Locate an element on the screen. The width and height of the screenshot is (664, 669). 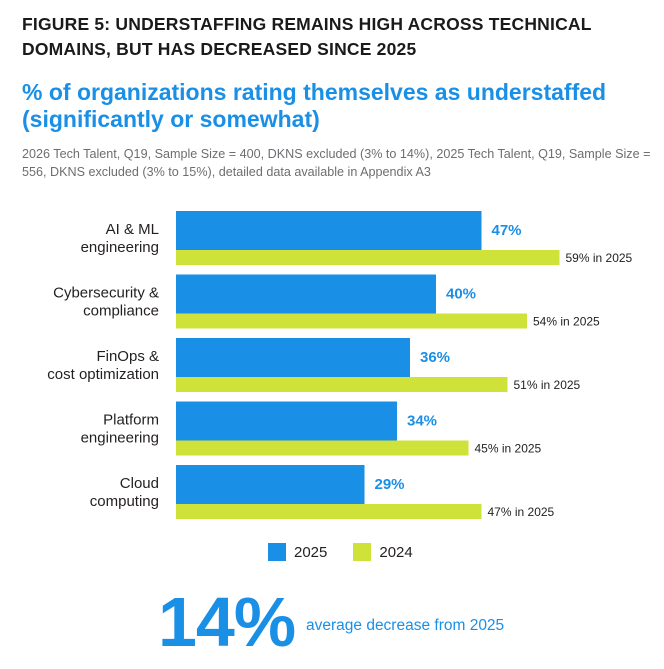
data-label-2024-4: 47% in 2025 is located at coordinates (521, 512).